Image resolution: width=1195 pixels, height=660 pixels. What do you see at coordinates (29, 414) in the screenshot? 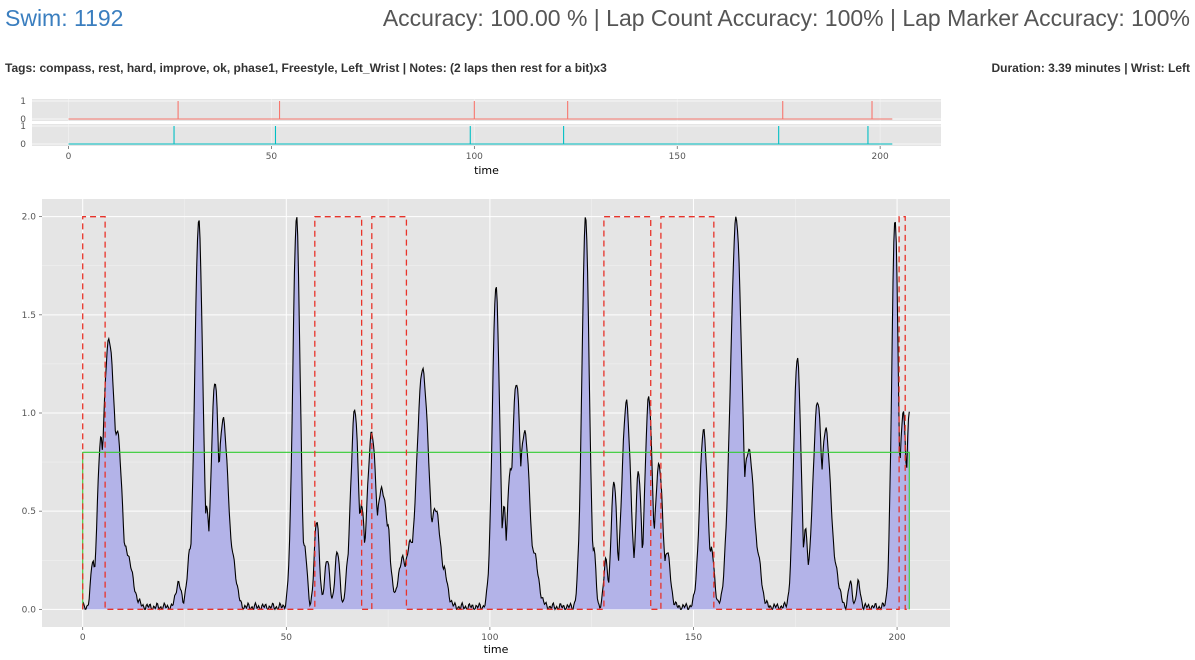
I see `y-tick-label: 1.0` at bounding box center [29, 414].